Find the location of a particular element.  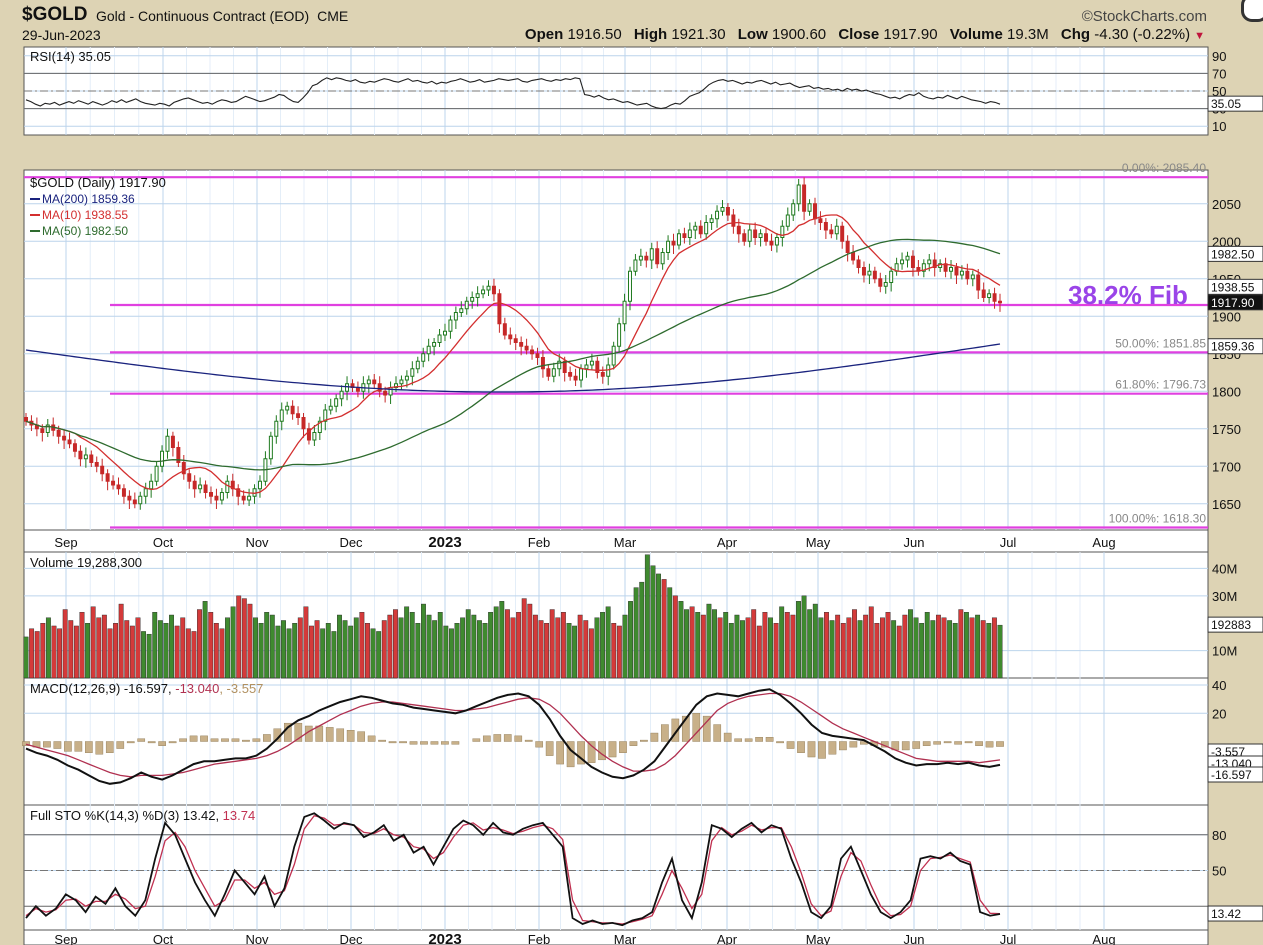

macd-value-tag: -16.597 is located at coordinates (1231, 775).